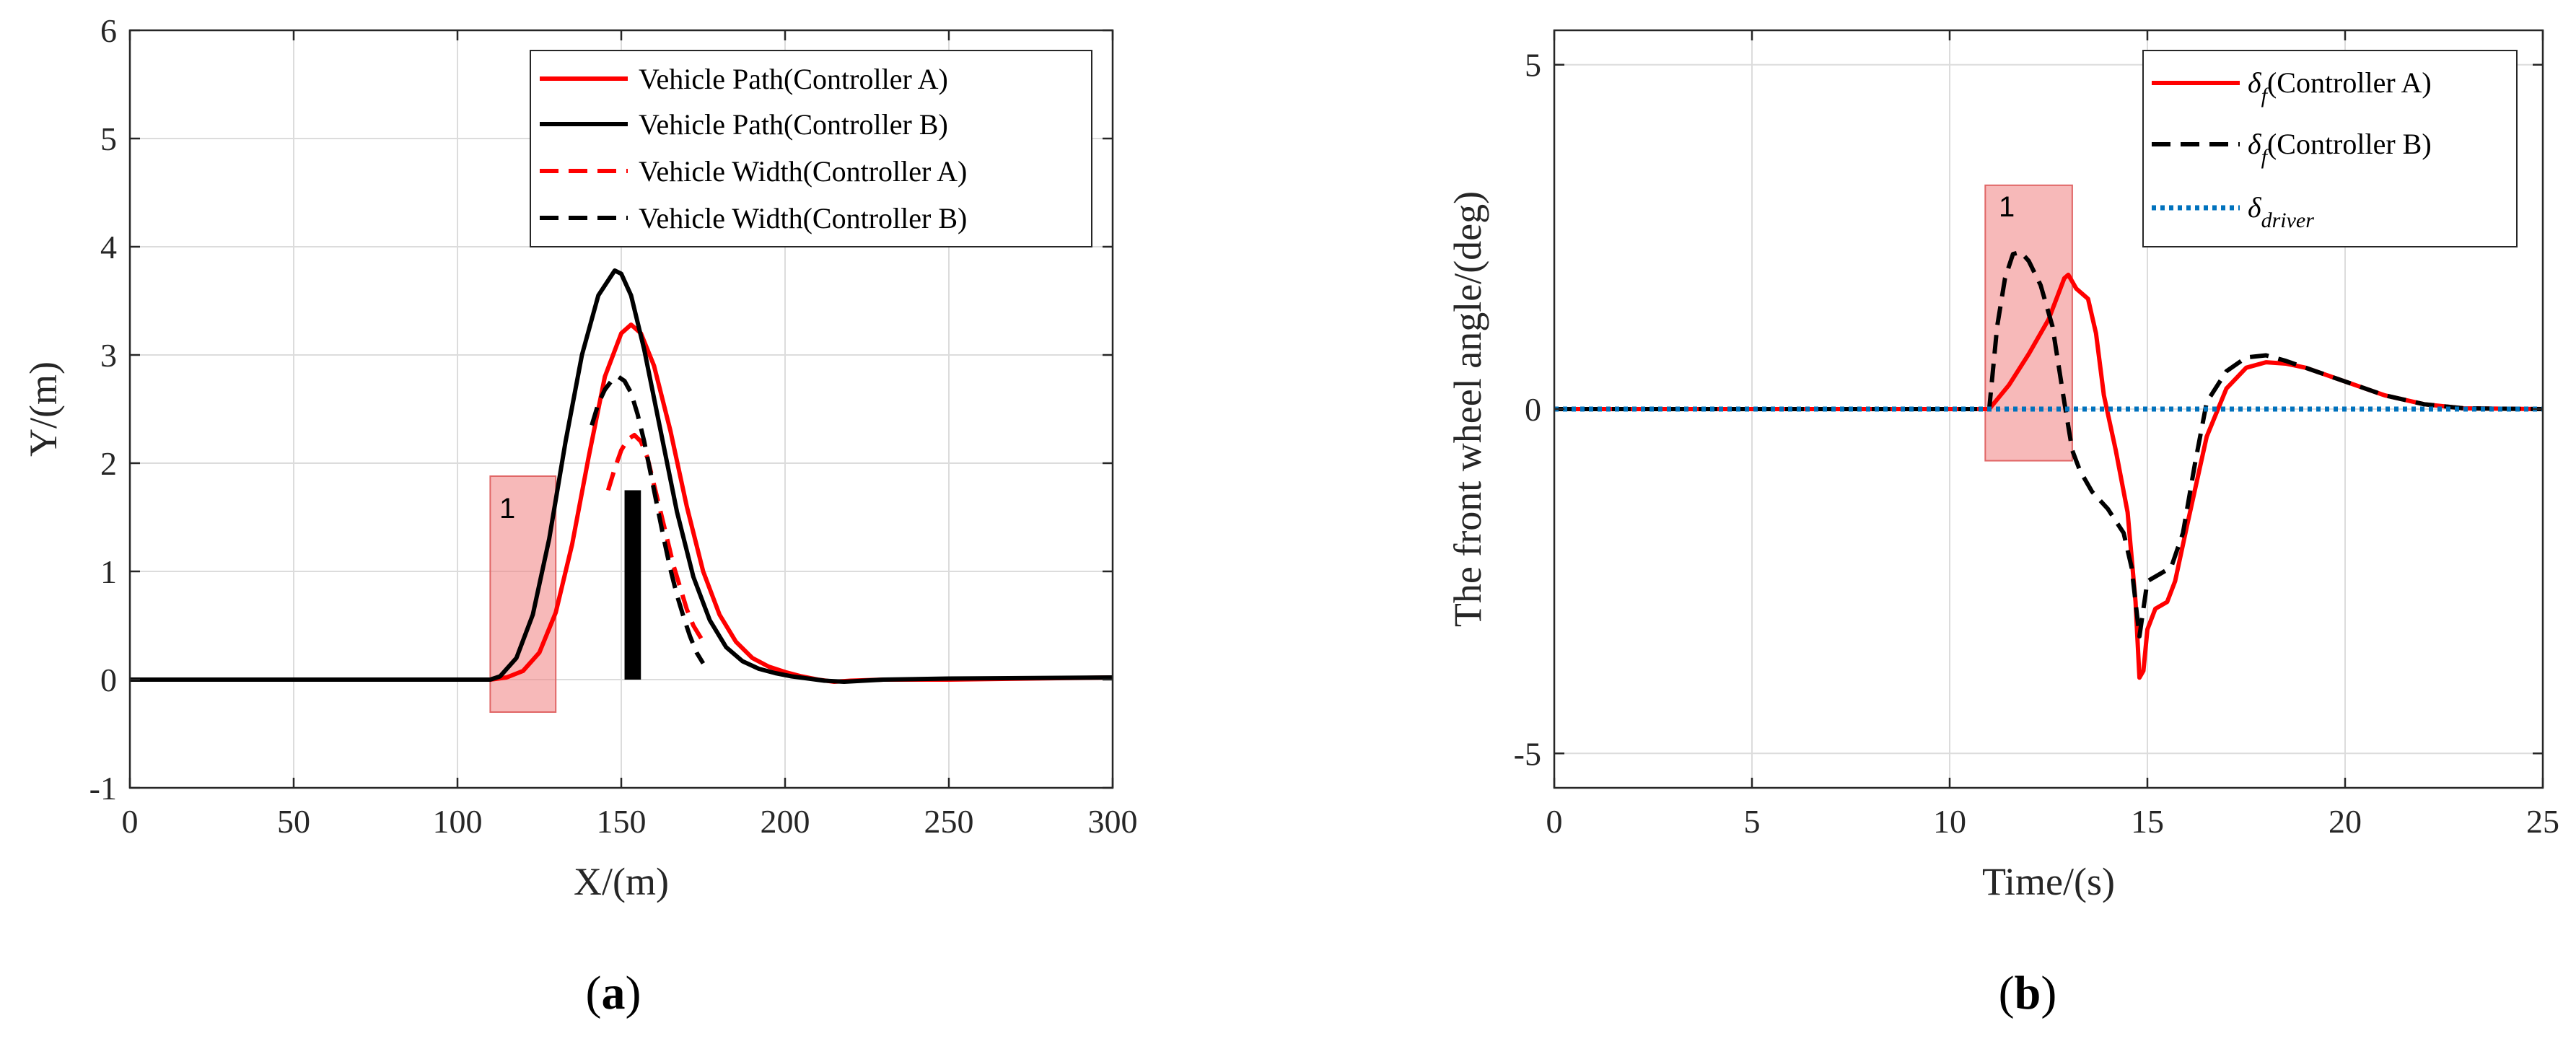 This screenshot has height=1049, width=2576. I want to click on b-xtick-label-5: 25, so click(2542, 822).